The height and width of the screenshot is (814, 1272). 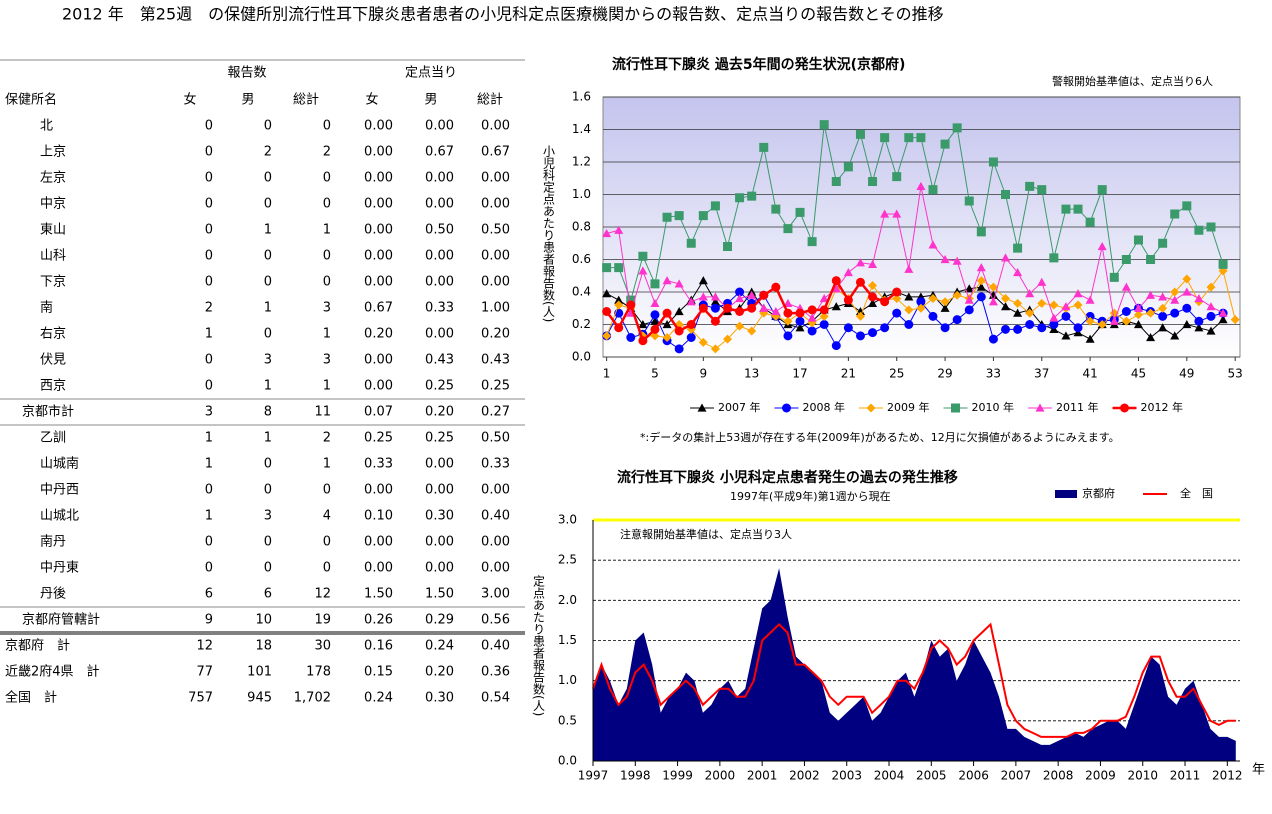 I want to click on group-header: 定点当り, so click(x=431, y=73).